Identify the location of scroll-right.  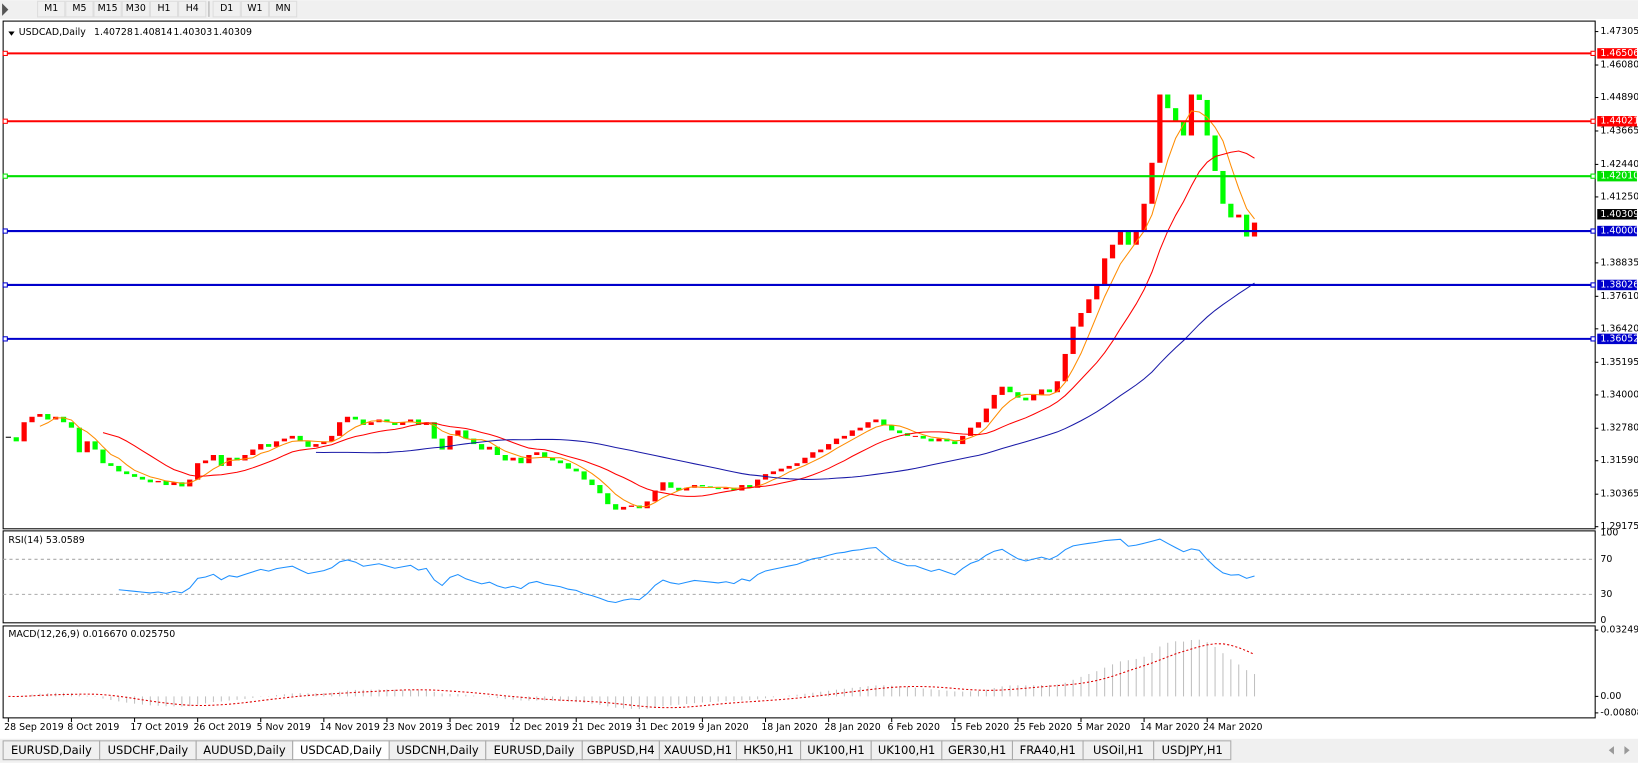
(1627, 750).